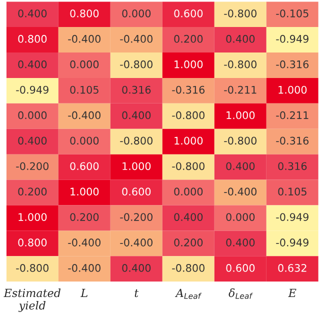 The height and width of the screenshot is (320, 320). Describe the element at coordinates (84, 292) in the screenshot. I see `x-tick-label: L` at that location.